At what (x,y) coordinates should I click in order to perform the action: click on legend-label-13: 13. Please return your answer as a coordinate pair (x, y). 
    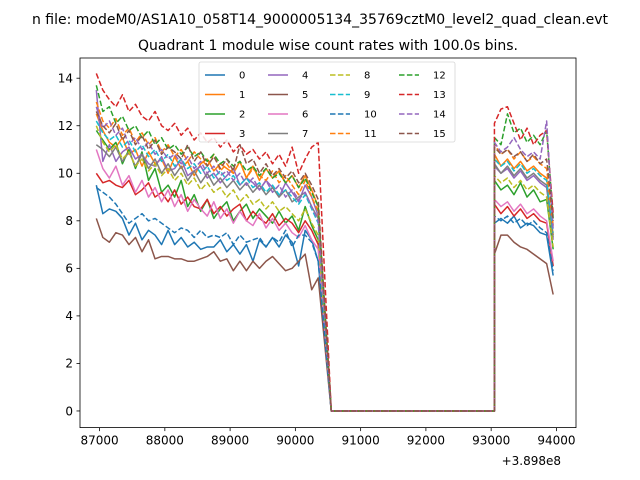
    Looking at the image, I should click on (439, 95).